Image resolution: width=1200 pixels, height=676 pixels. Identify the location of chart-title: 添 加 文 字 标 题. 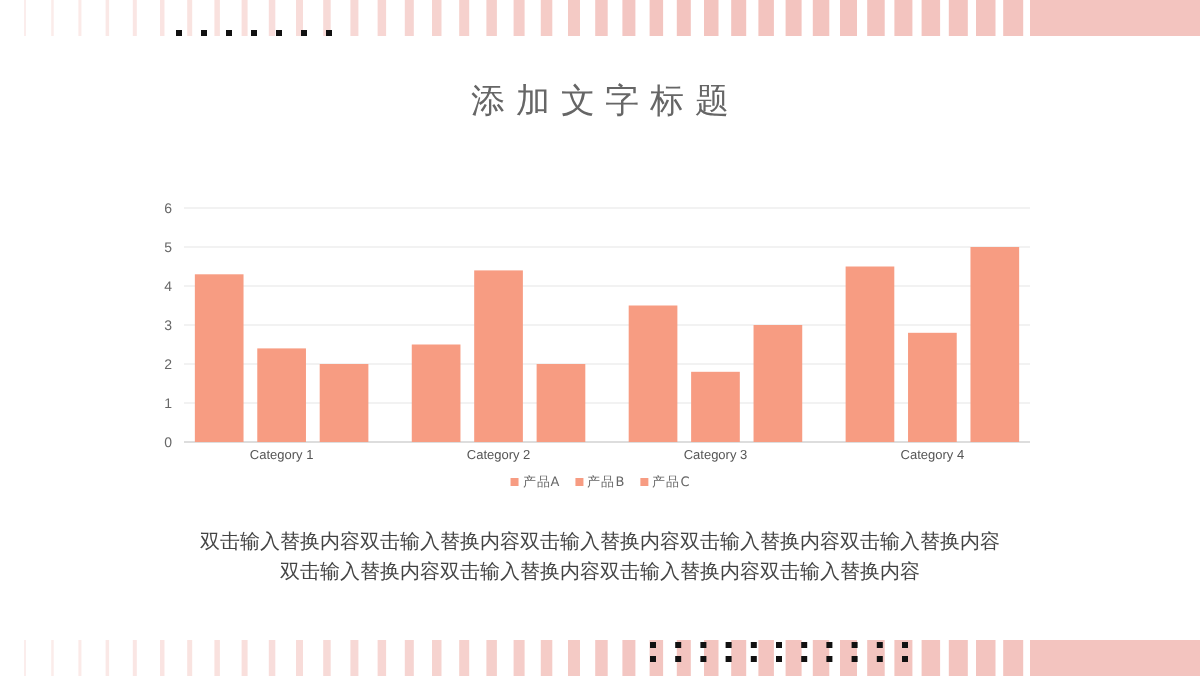
(600, 102).